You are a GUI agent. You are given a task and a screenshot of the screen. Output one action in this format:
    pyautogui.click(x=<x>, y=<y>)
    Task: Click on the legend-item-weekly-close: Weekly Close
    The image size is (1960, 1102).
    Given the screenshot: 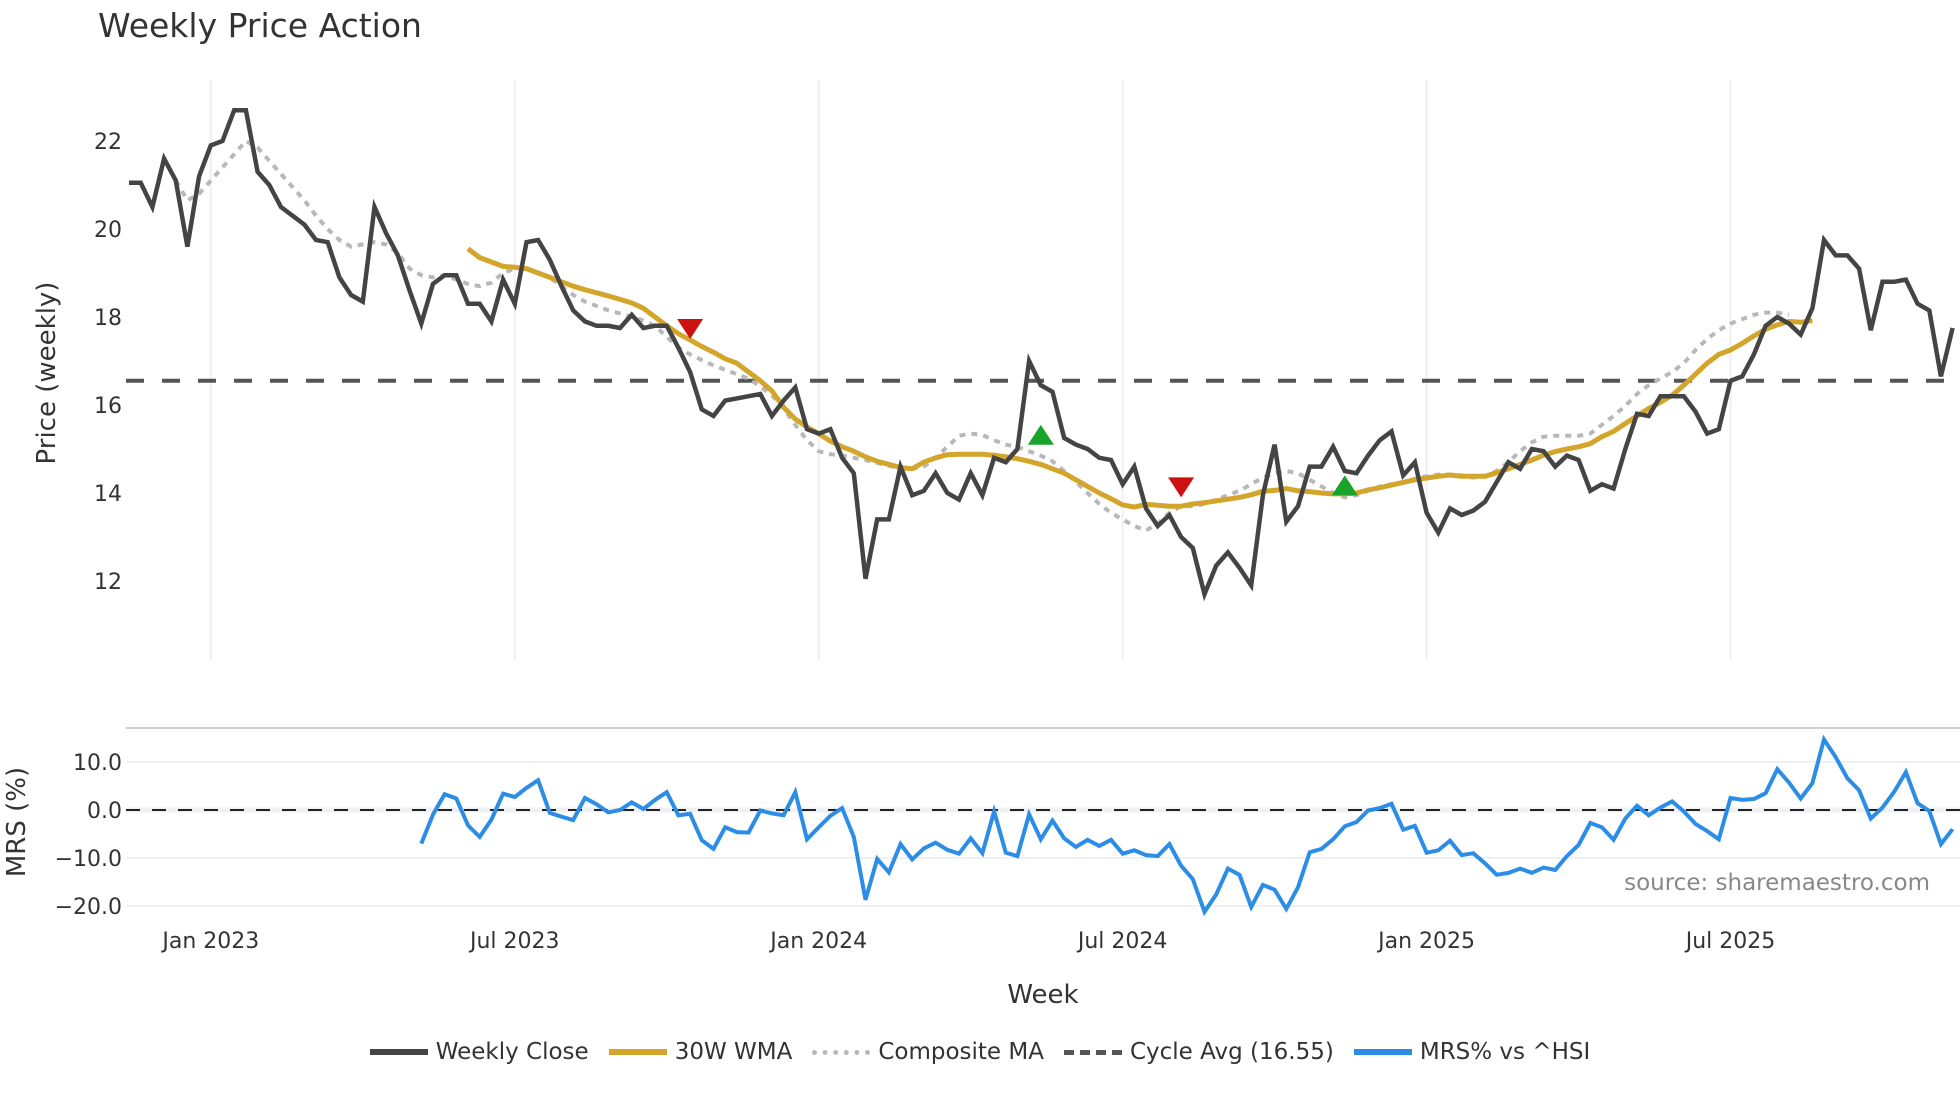 What is the action you would take?
    pyautogui.click(x=479, y=1052)
    